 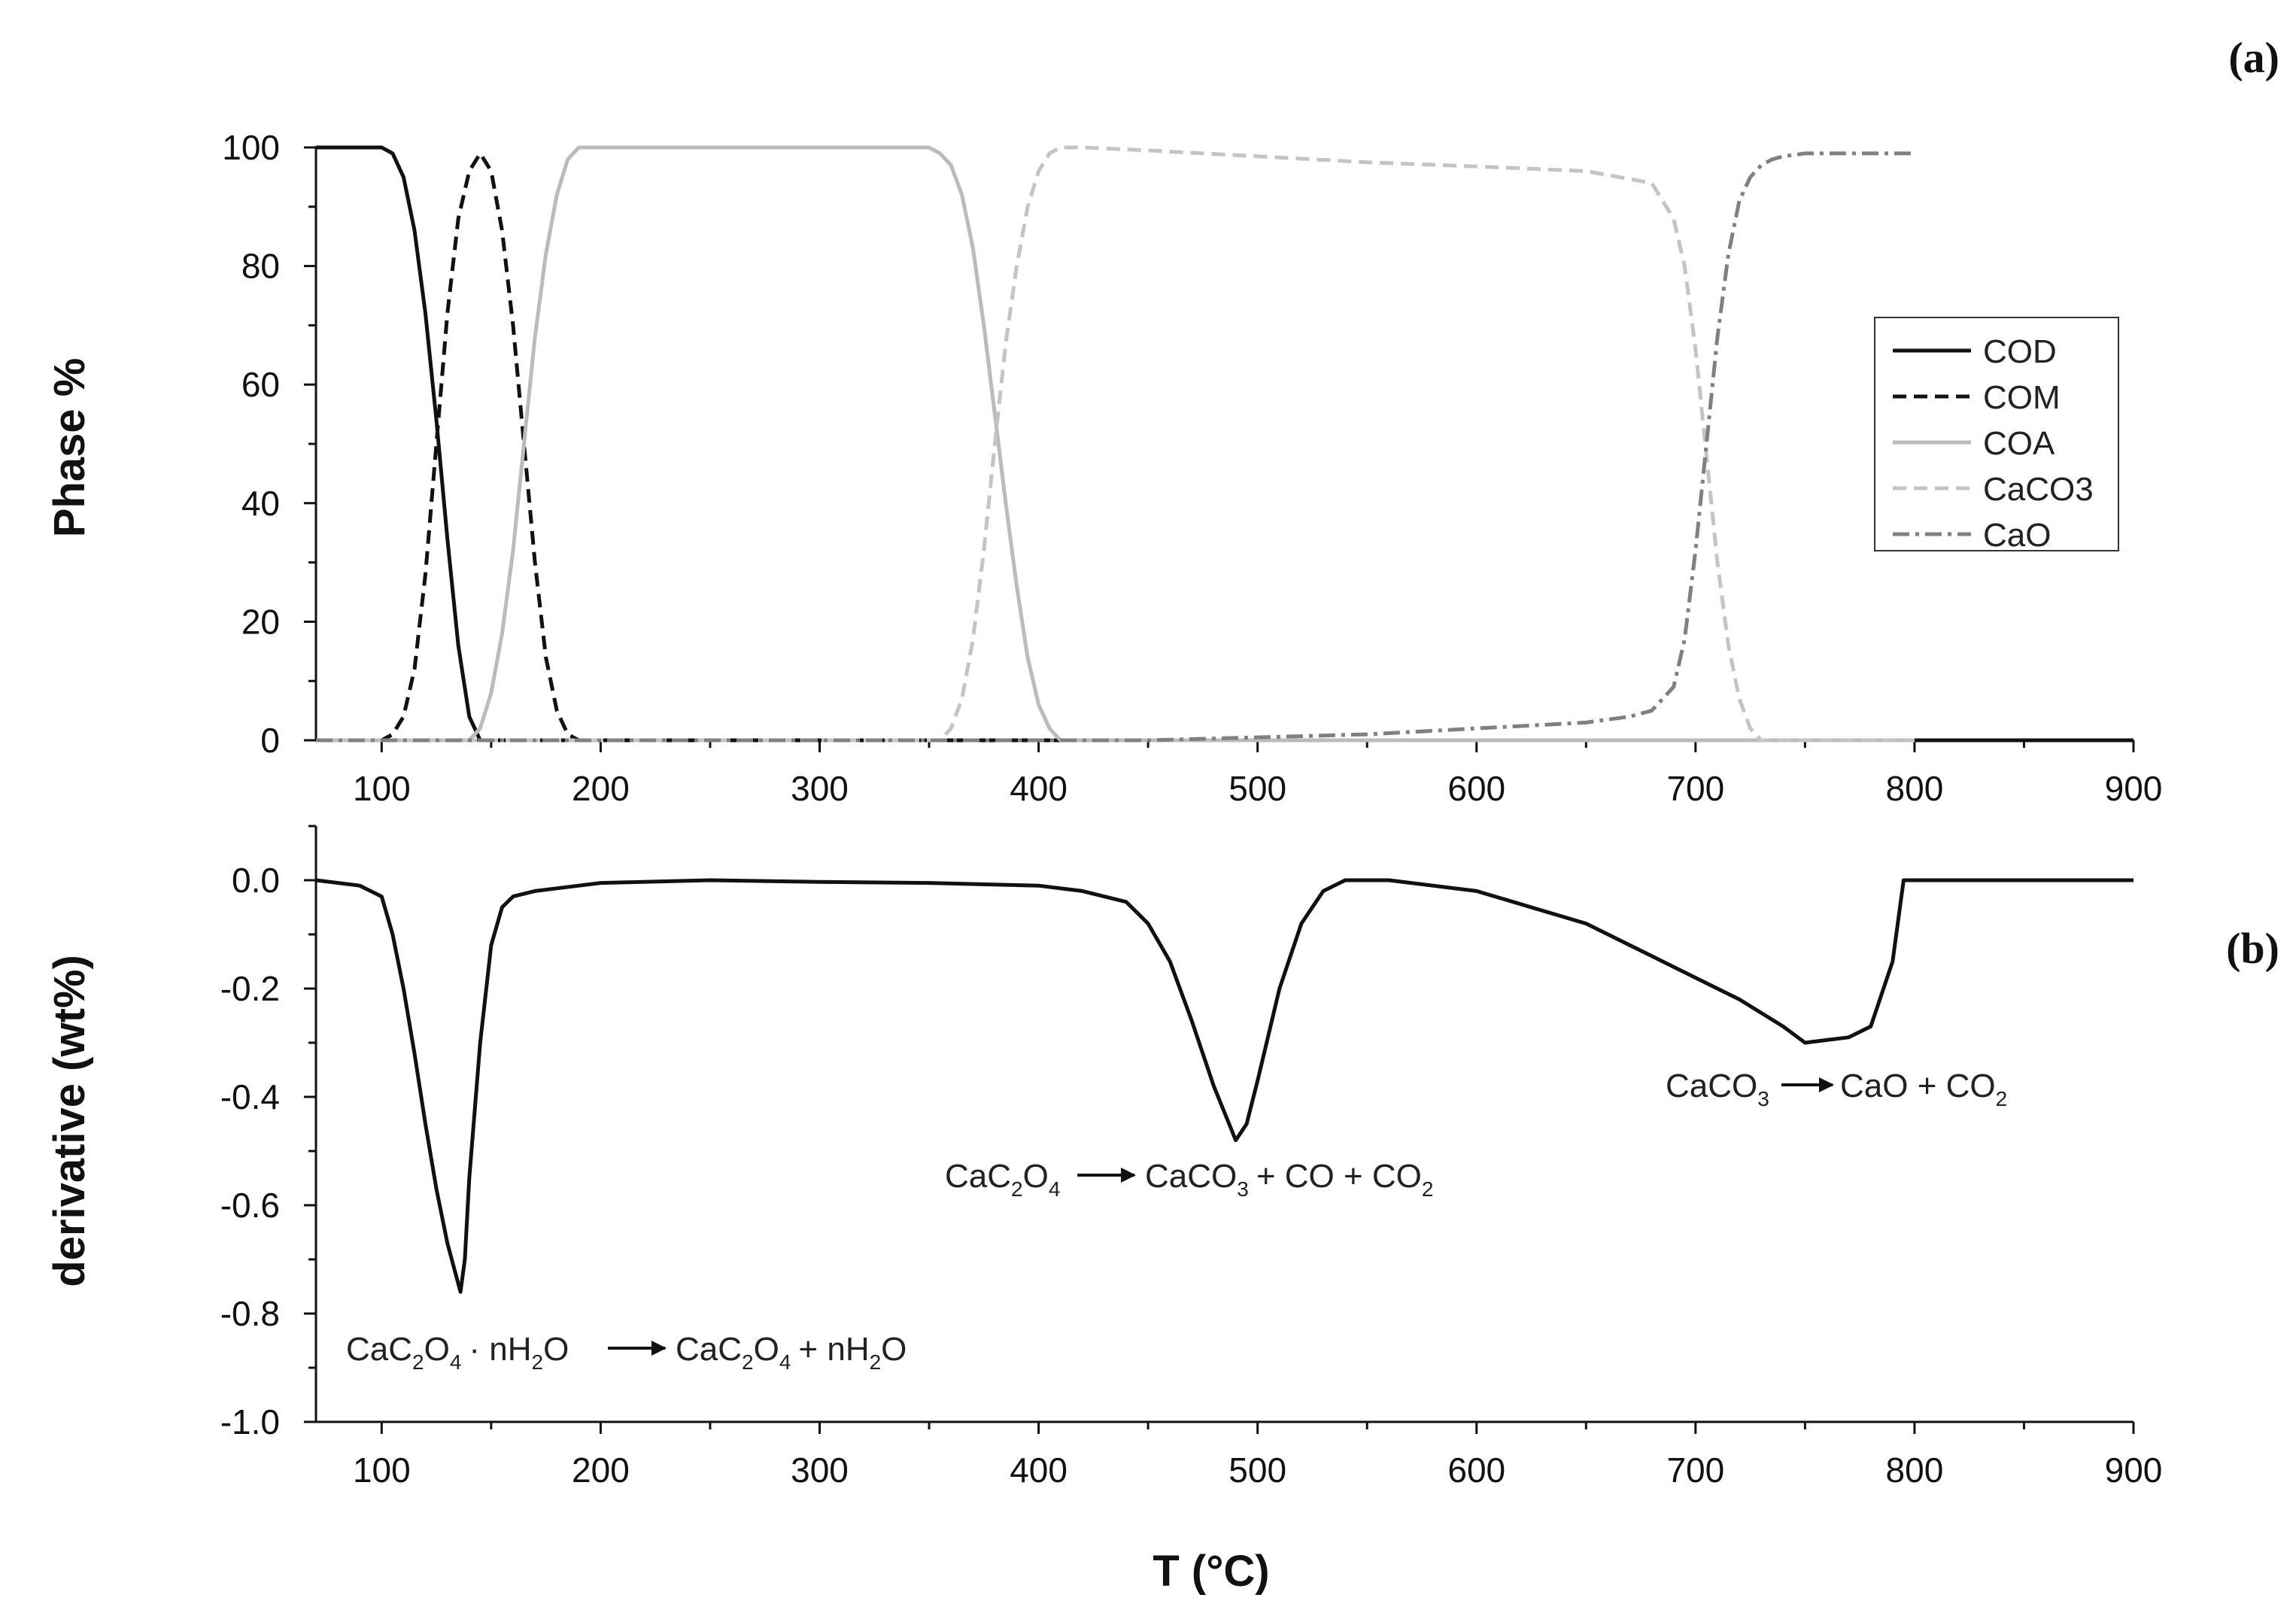 I want to click on legend-frame, so click(x=1997, y=434).